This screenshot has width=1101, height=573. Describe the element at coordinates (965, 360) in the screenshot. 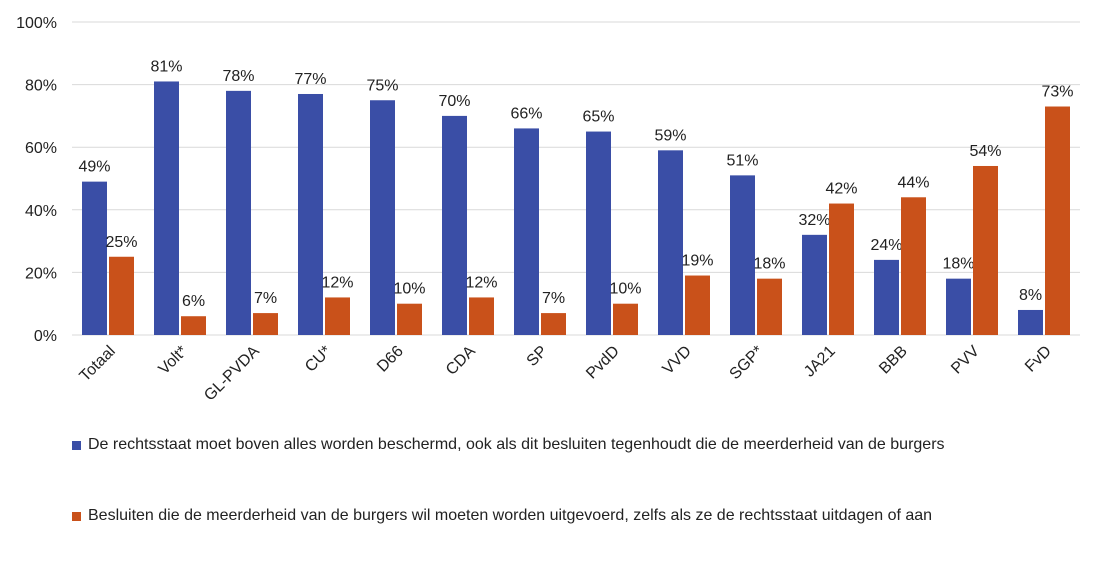

I see `x-tick-label: PVV` at that location.